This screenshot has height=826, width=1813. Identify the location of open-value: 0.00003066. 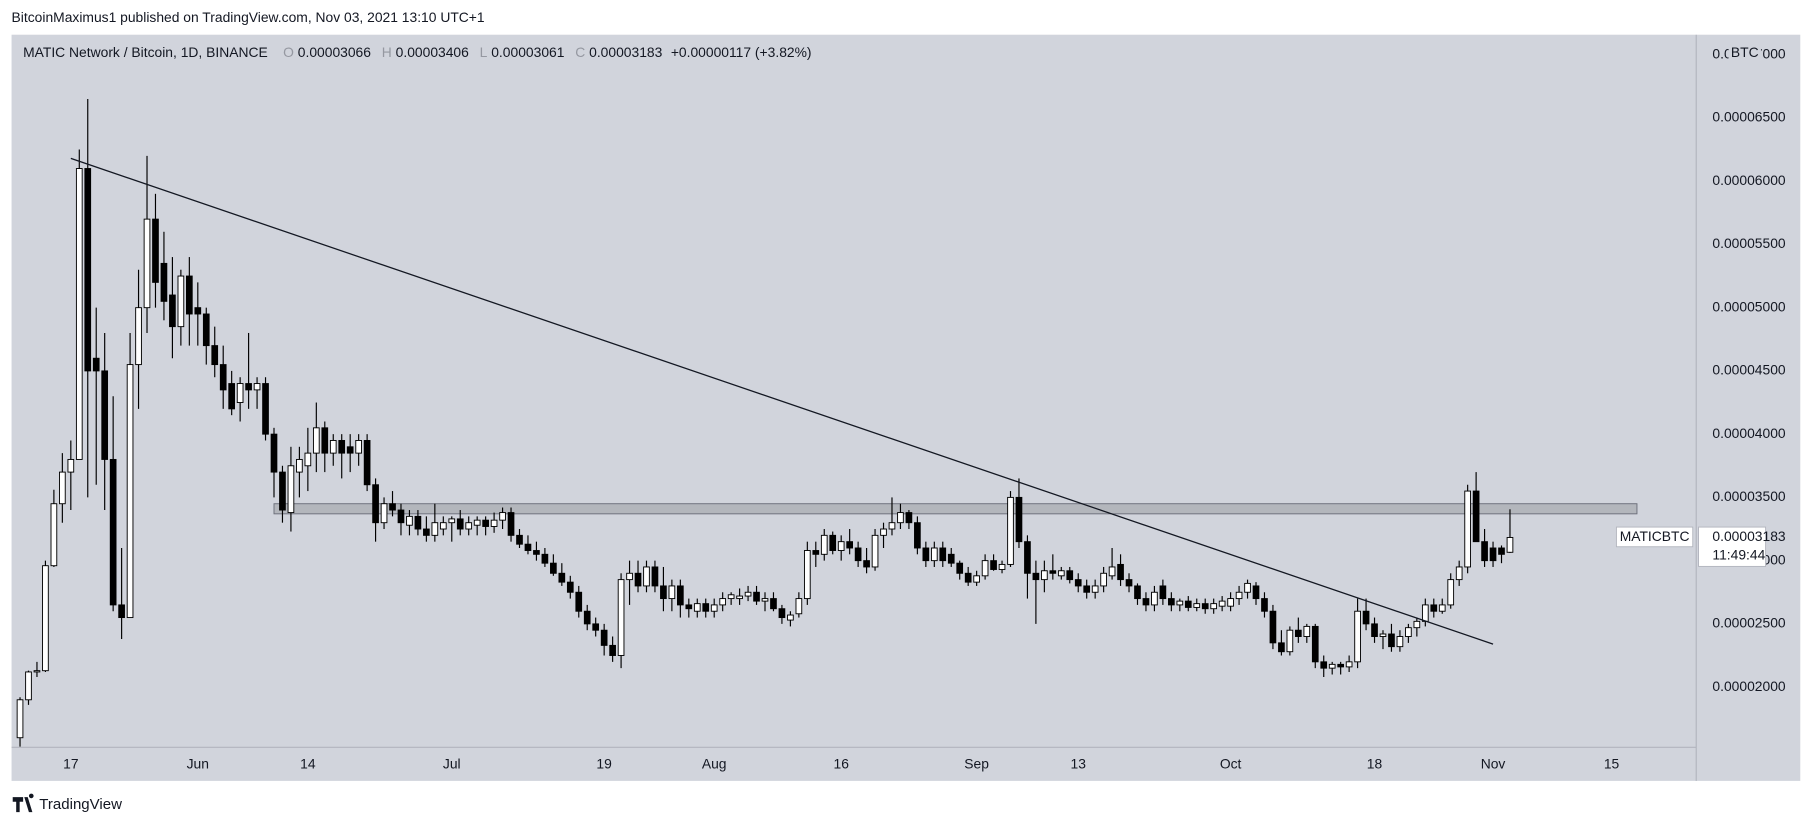
(334, 52).